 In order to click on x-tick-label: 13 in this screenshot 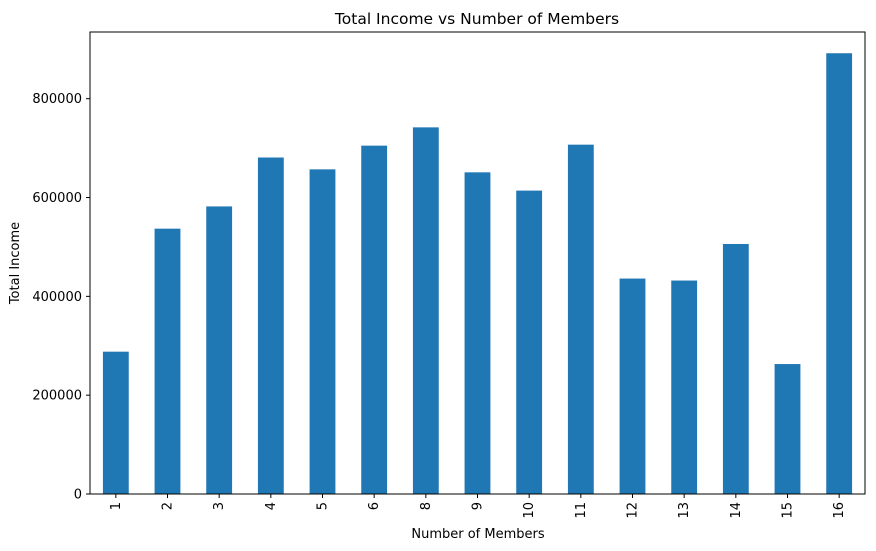, I will do `click(684, 510)`.